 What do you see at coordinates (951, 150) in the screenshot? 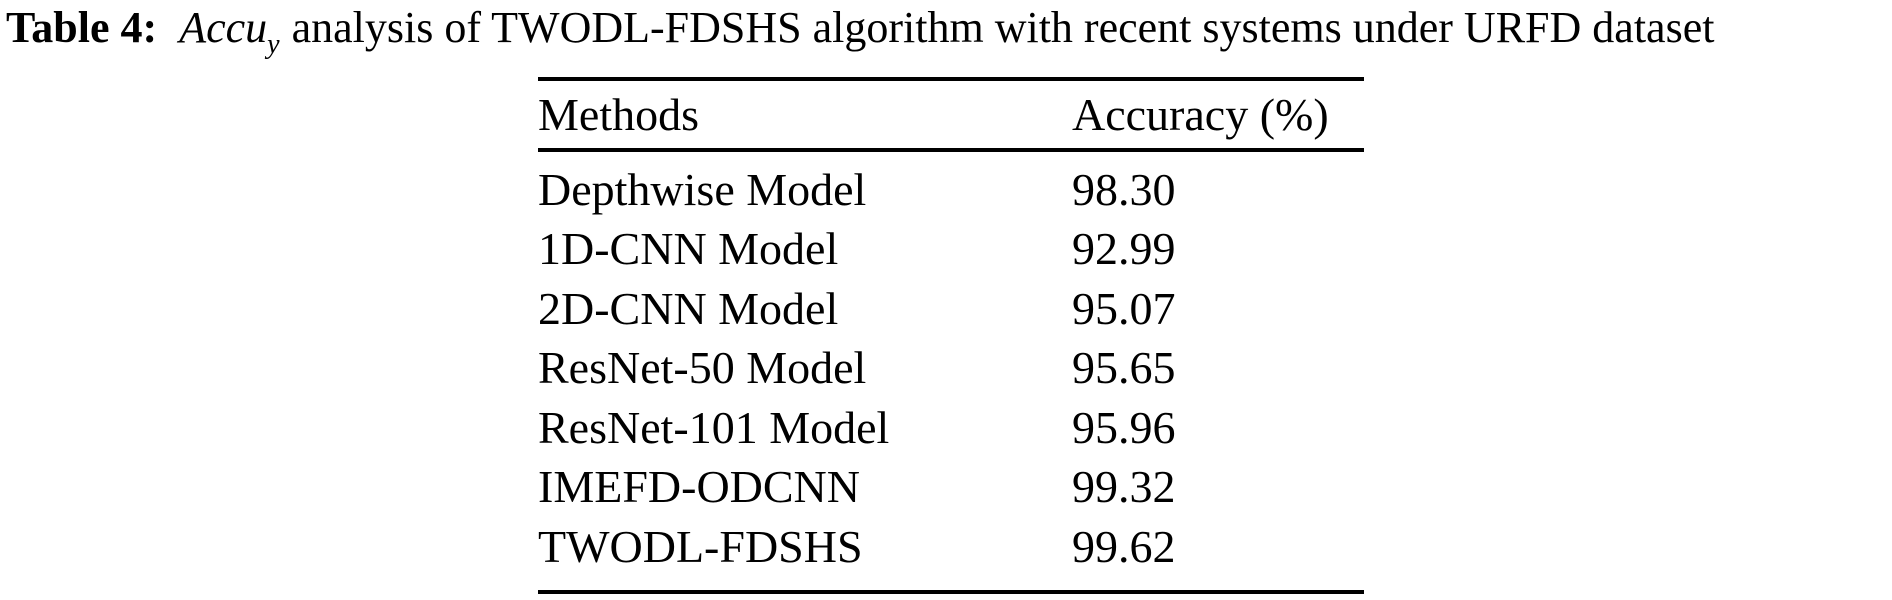
I see `table-header-rule` at bounding box center [951, 150].